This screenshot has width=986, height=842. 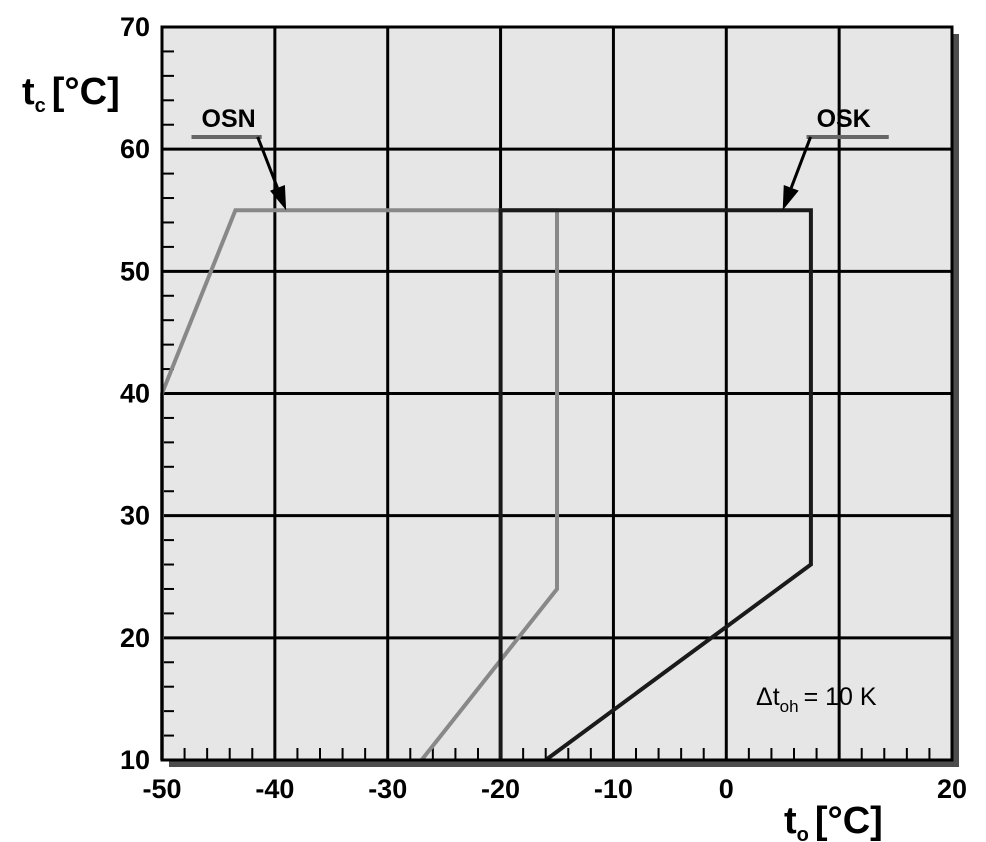 I want to click on y-axis-unit: [°C], so click(x=86, y=92).